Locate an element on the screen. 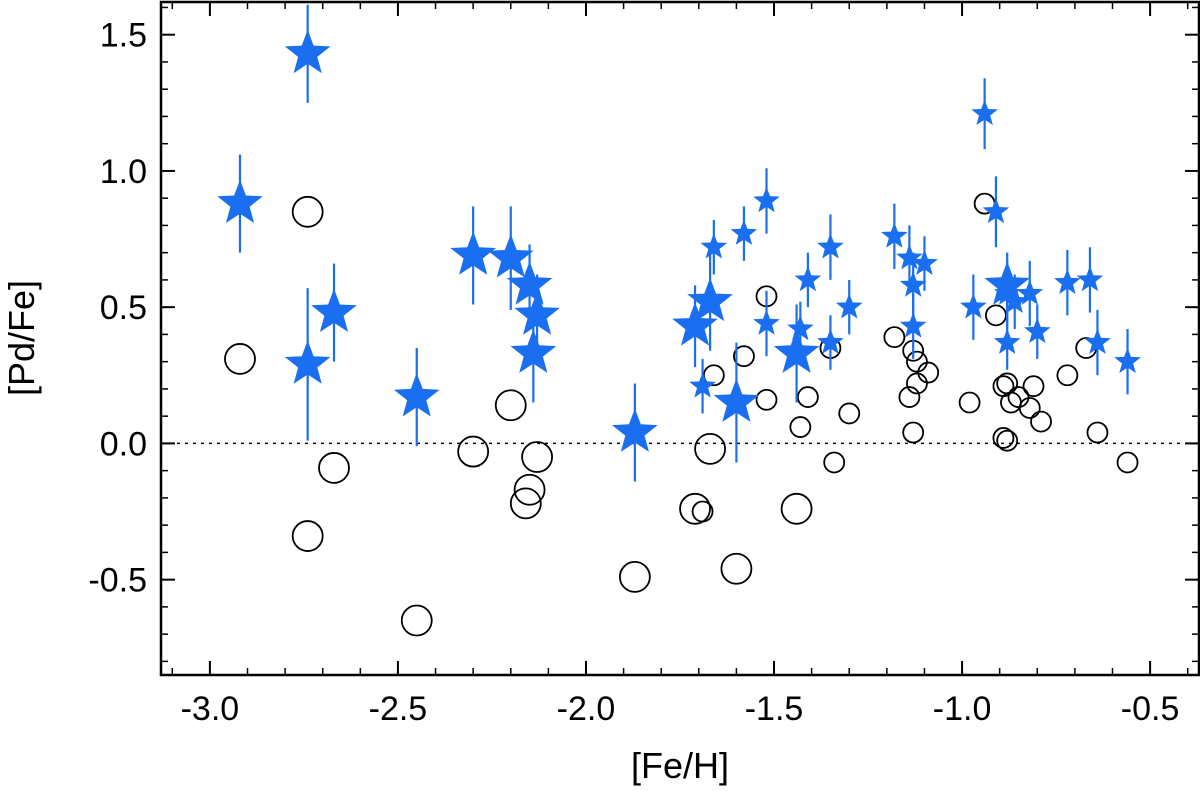  x-axis-title: [Fe/H] is located at coordinates (680, 765).